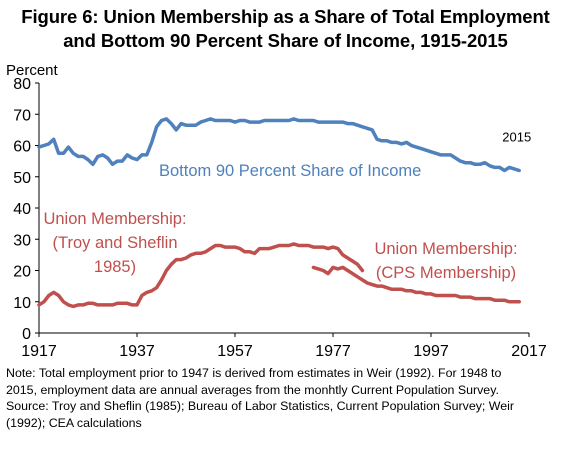 The width and height of the screenshot is (571, 453). What do you see at coordinates (39, 351) in the screenshot?
I see `x-tick-label: 1917` at bounding box center [39, 351].